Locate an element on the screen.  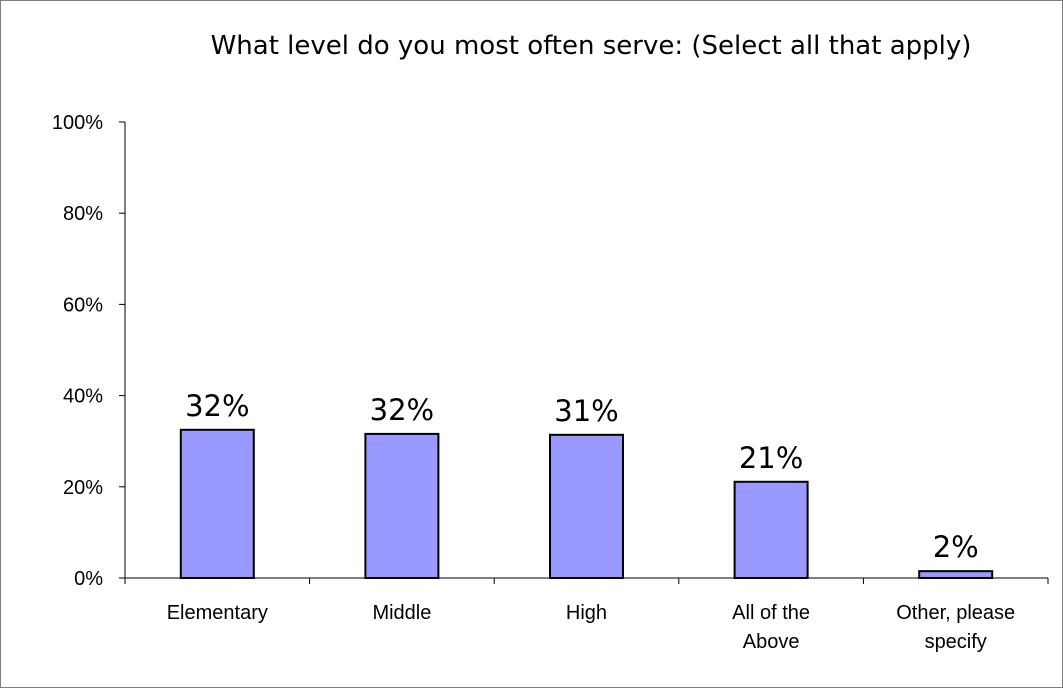
y-tick-label: 100% is located at coordinates (77, 123).